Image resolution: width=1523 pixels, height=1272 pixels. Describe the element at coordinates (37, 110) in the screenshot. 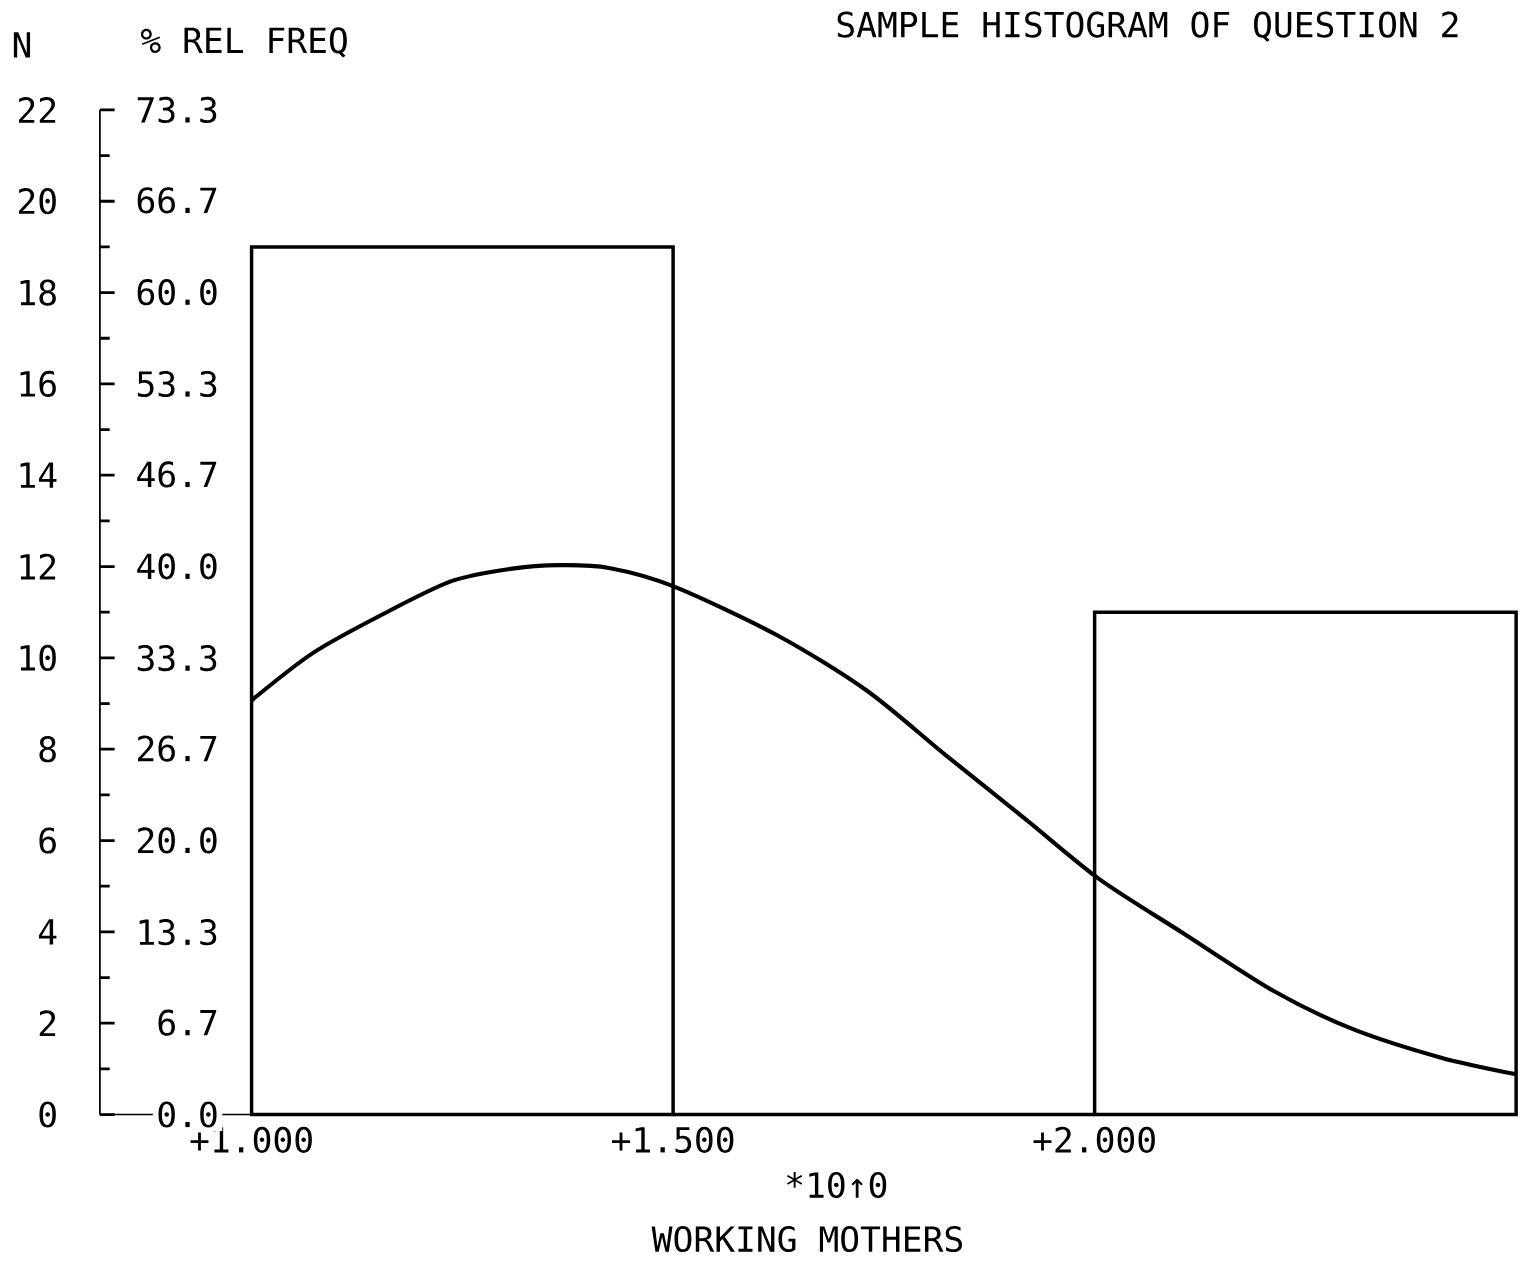

I see `y-tick-label: 22` at that location.